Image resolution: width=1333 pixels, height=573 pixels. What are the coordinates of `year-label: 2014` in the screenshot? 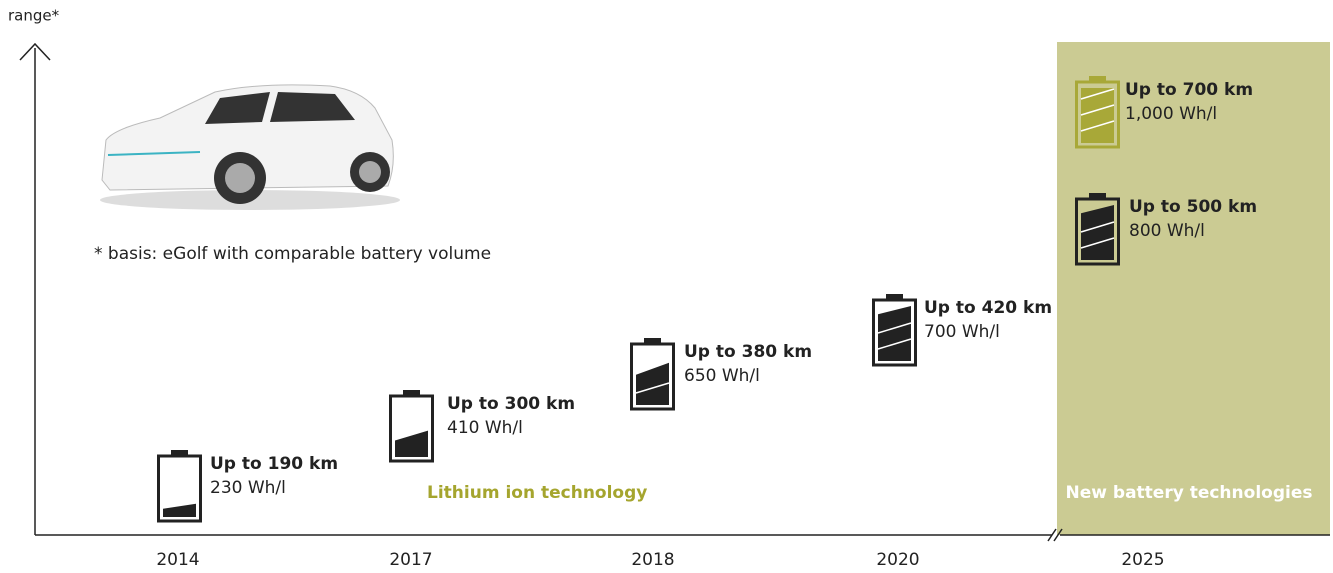 It's located at (177, 560).